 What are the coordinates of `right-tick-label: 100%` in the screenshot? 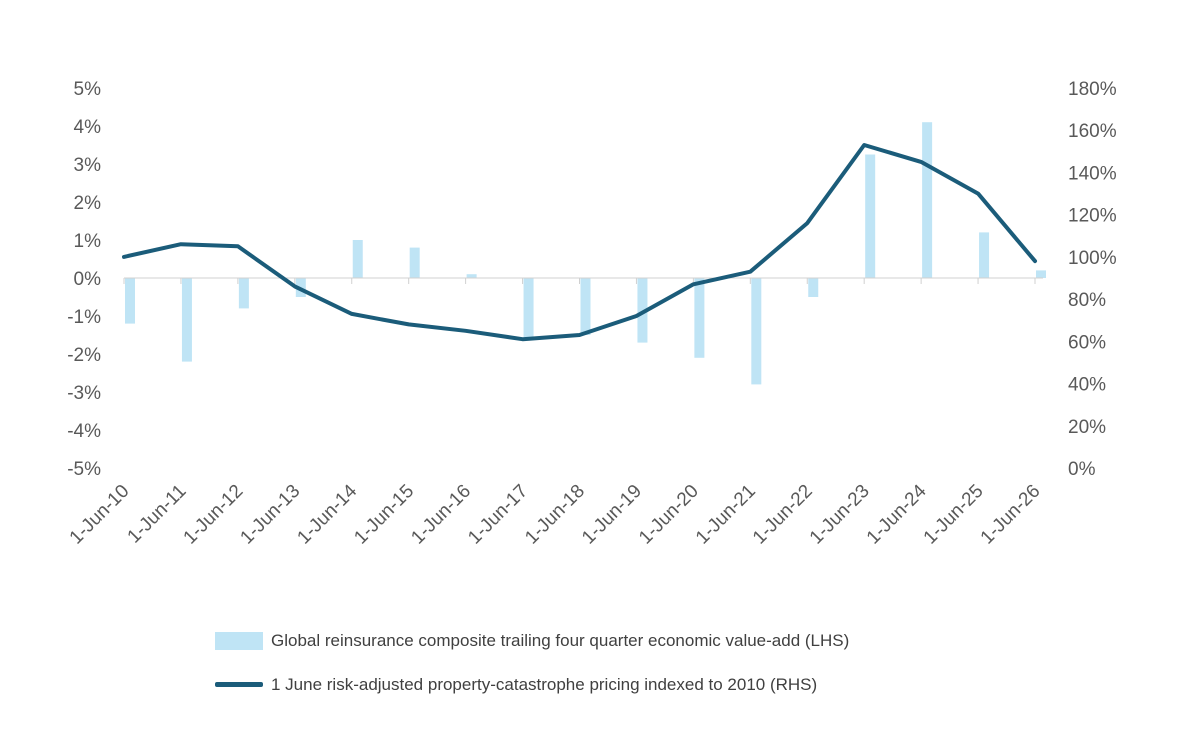 It's located at (1092, 258).